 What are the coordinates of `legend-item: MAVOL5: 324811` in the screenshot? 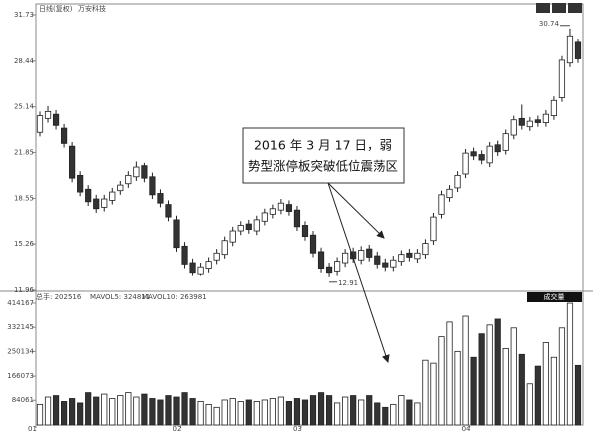 It's located at (120, 297).